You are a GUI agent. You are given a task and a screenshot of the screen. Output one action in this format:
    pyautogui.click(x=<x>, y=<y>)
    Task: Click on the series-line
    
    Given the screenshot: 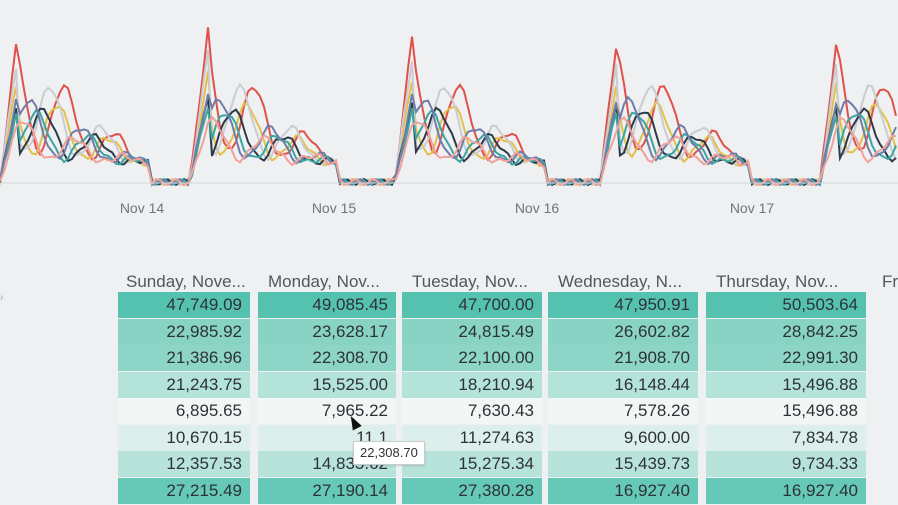 What is the action you would take?
    pyautogui.click(x=448, y=151)
    